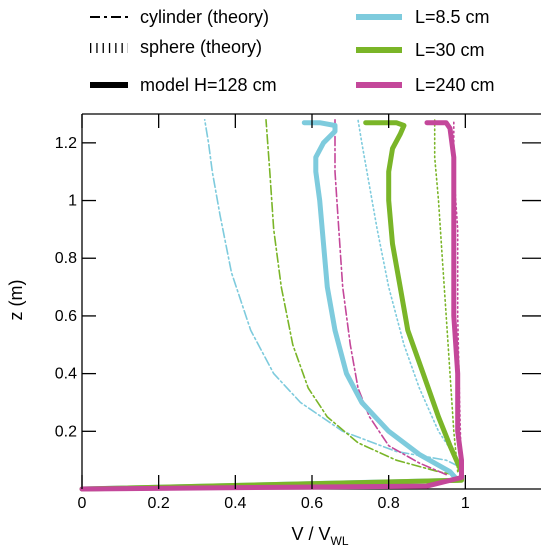  I want to click on x-tick-label: 1, so click(465, 503).